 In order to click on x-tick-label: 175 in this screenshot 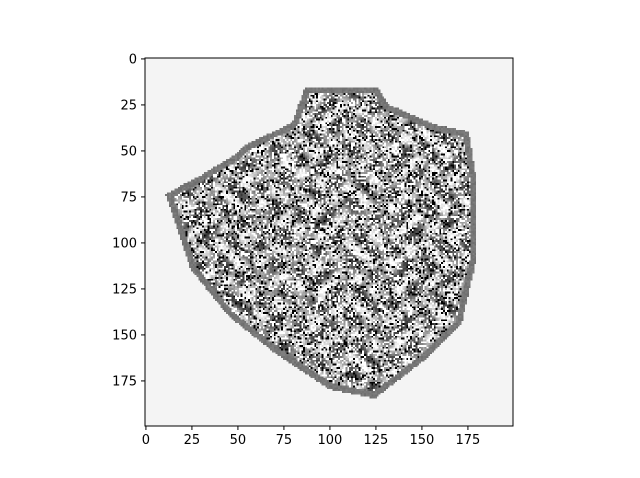, I will do `click(468, 440)`.